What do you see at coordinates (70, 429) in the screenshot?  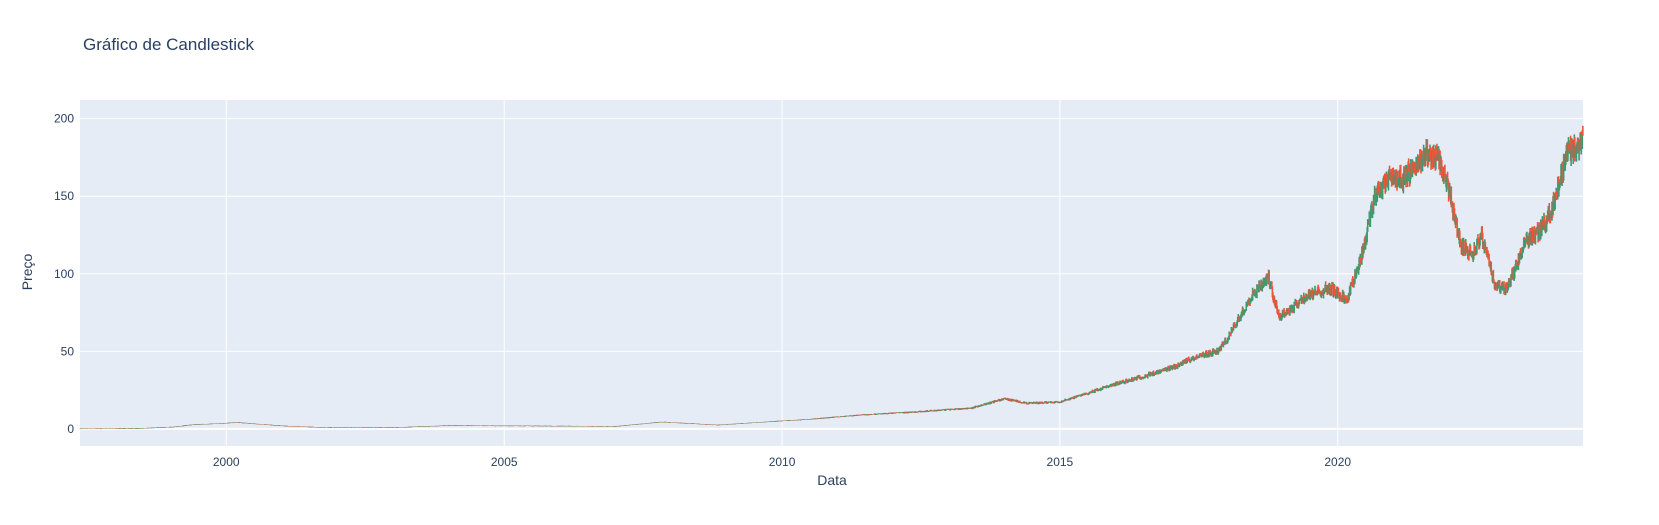 I see `y-tick-label: 0` at bounding box center [70, 429].